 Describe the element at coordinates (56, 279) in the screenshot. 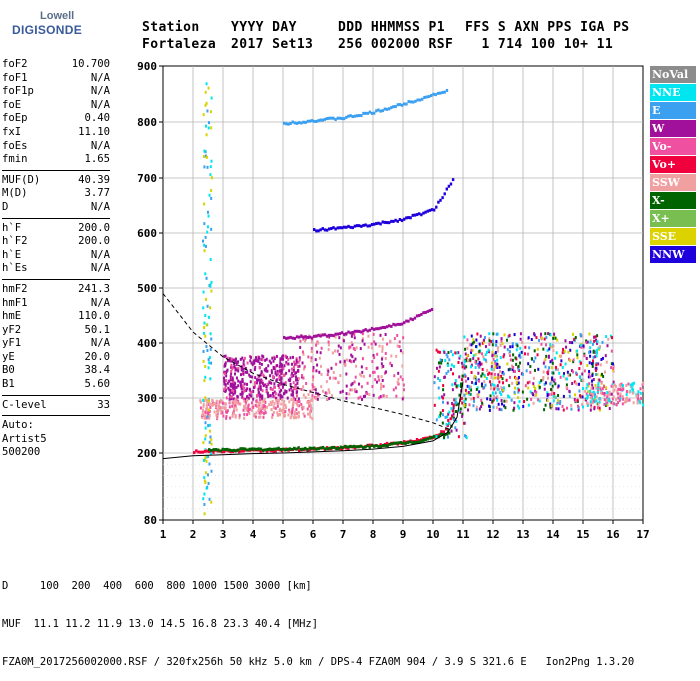

I see `param-divider` at that location.